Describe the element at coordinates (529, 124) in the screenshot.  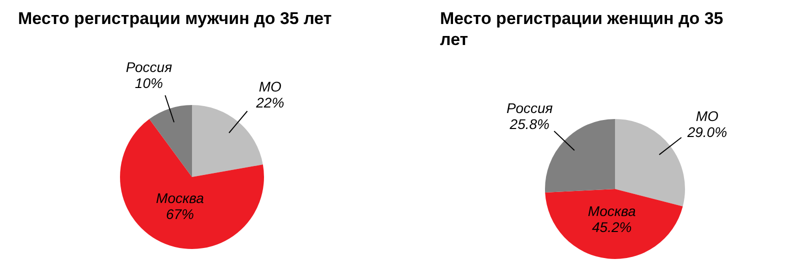
I see `data-label: 25.8%` at that location.